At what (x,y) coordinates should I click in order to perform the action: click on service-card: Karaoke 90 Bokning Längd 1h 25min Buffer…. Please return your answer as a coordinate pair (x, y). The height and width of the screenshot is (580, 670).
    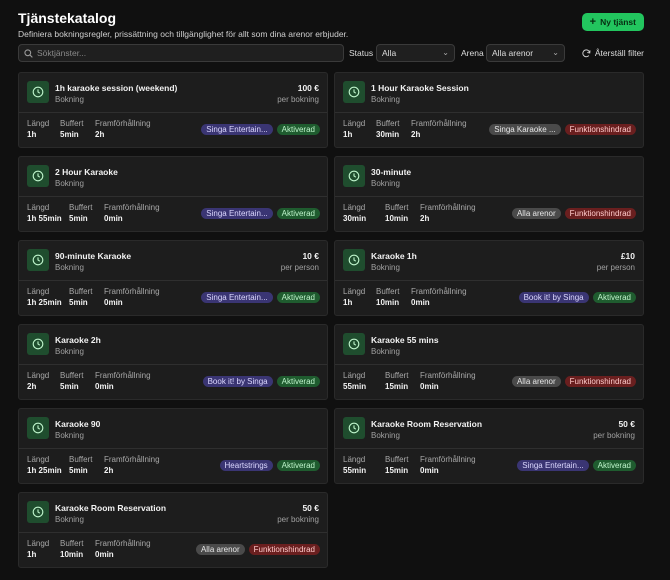
    Looking at the image, I should click on (173, 446).